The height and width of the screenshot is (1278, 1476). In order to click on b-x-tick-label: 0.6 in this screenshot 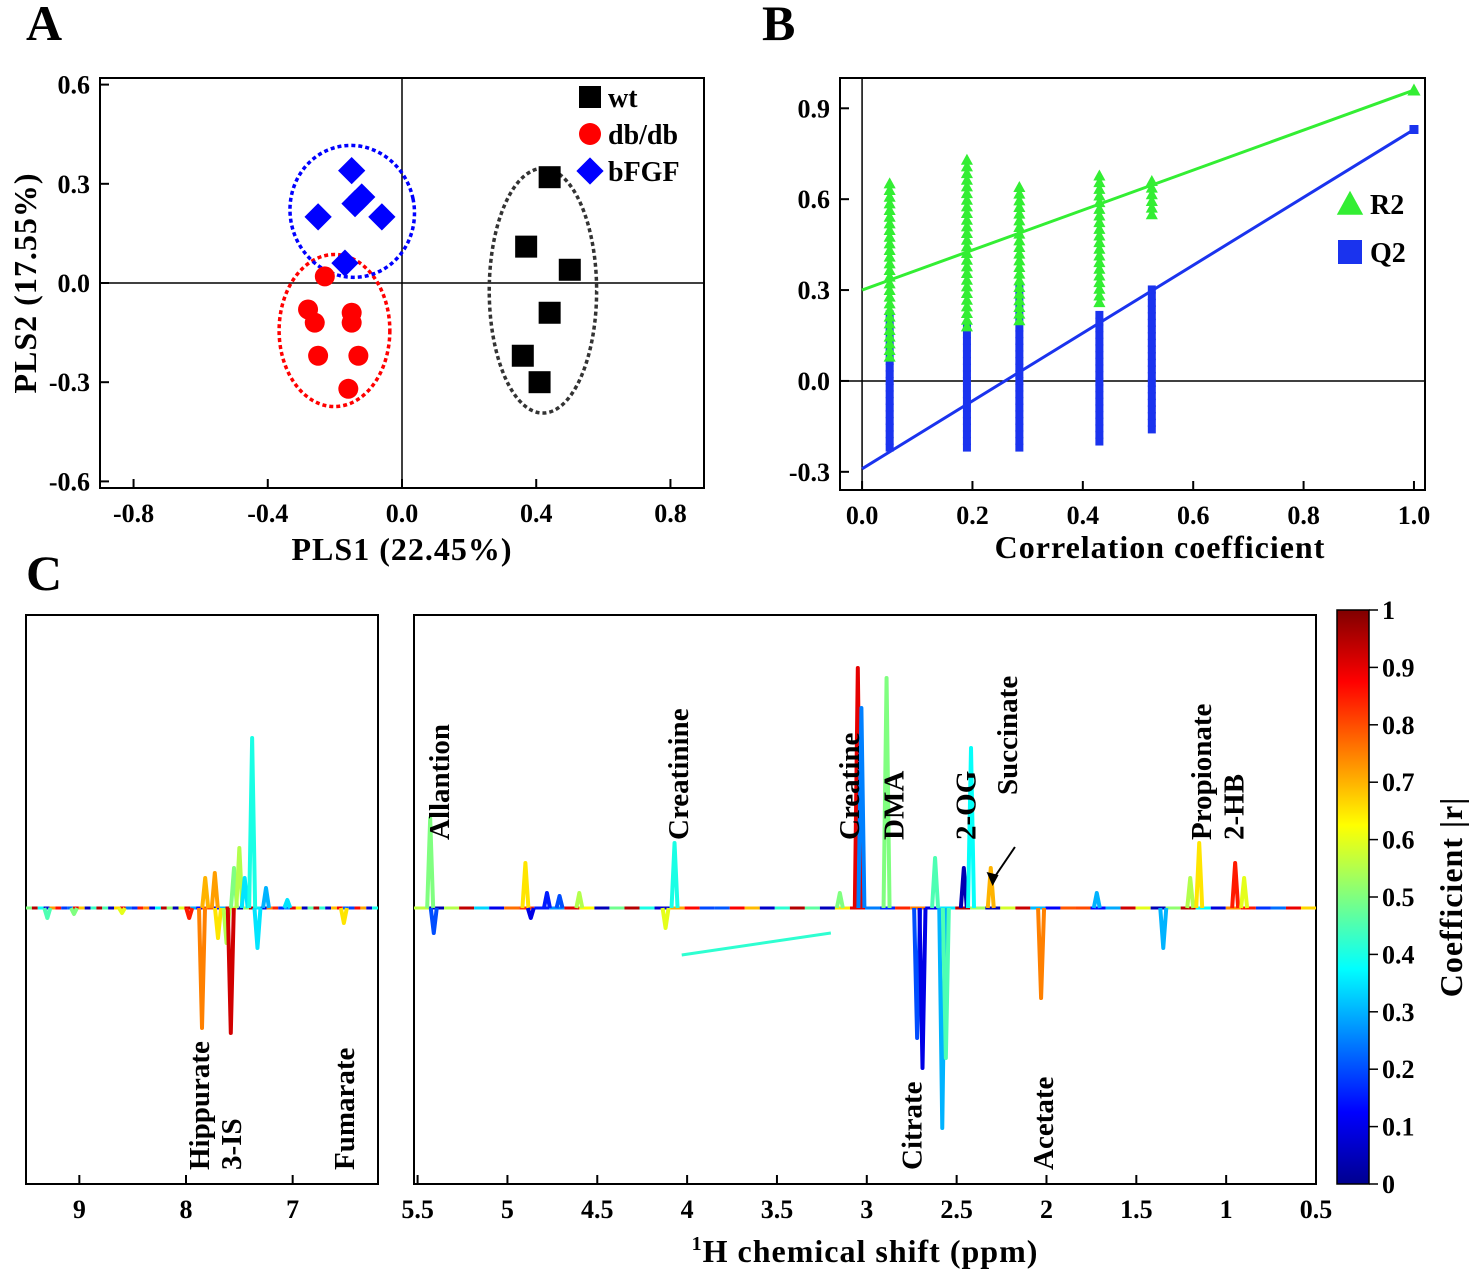, I will do `click(1193, 515)`.